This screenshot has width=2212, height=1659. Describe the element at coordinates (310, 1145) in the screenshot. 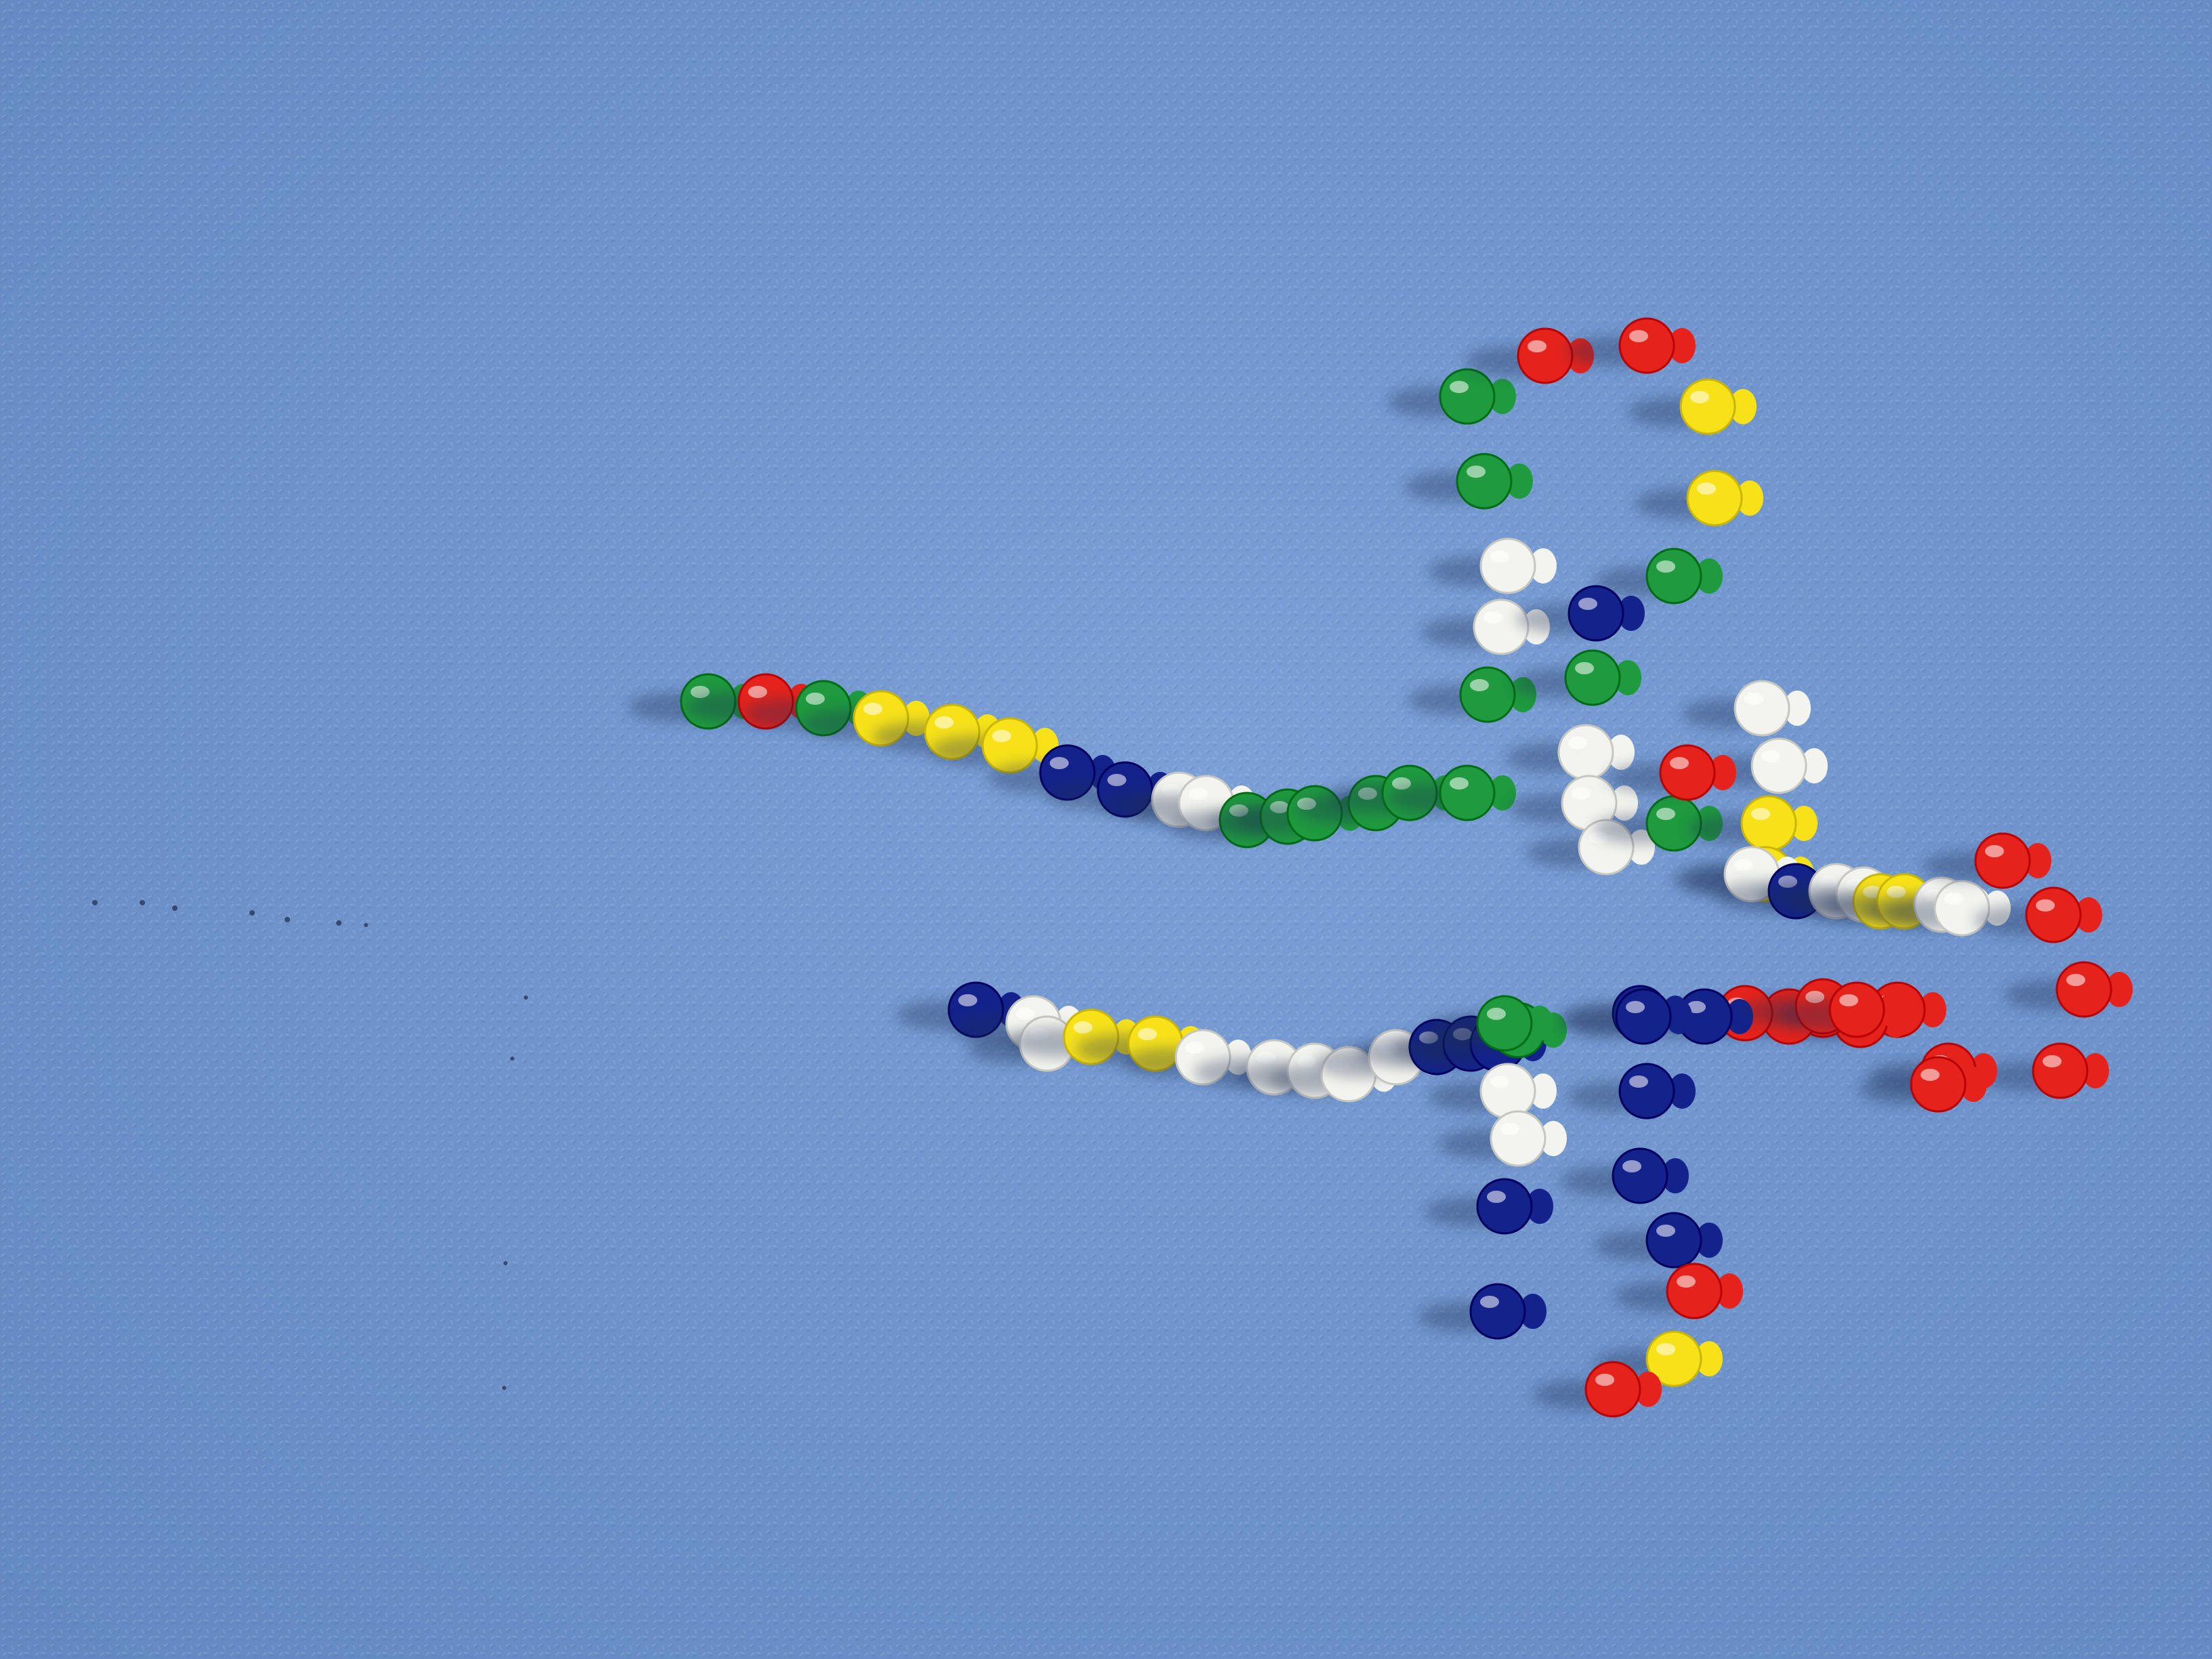

I see `pin-holes` at that location.